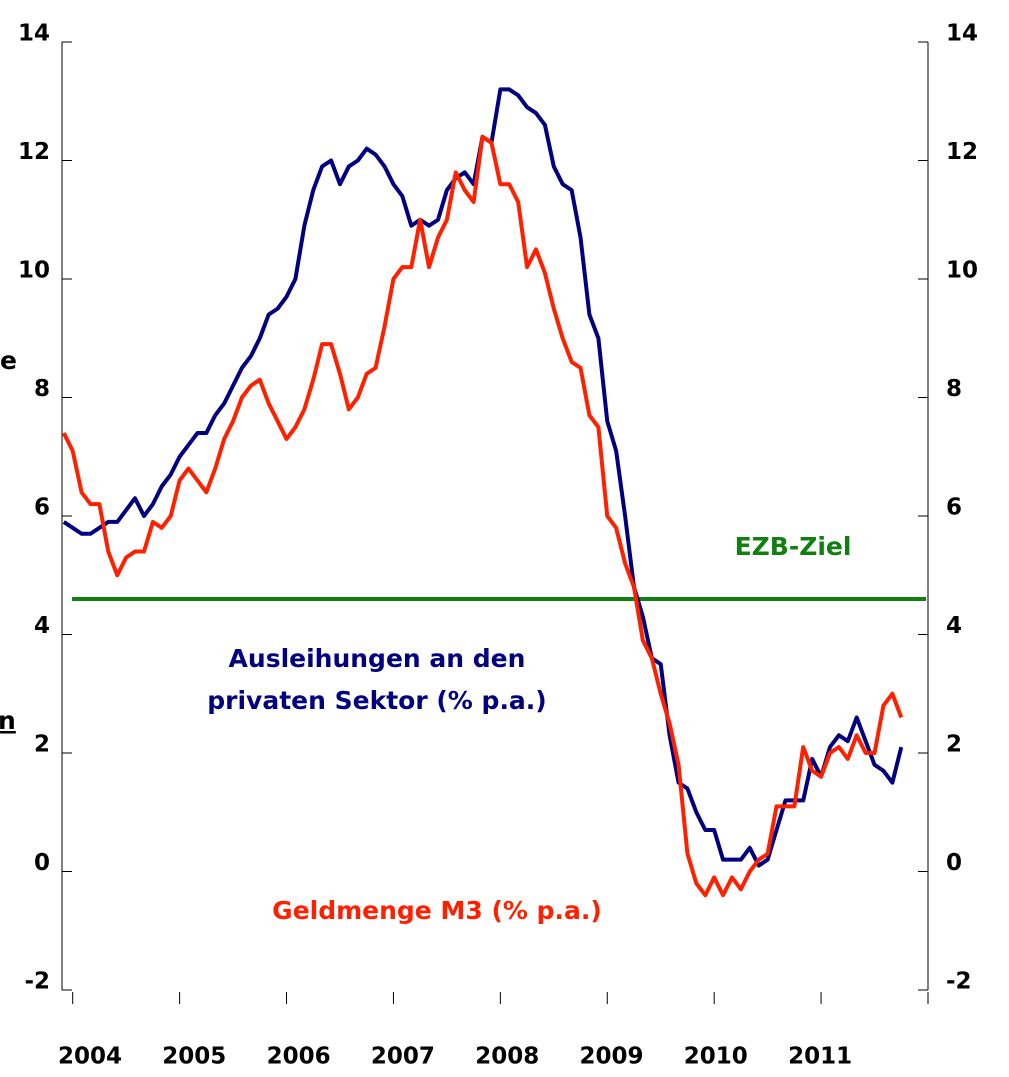 Image resolution: width=1009 pixels, height=1077 pixels. What do you see at coordinates (8, 360) in the screenshot?
I see `cut-text: e` at bounding box center [8, 360].